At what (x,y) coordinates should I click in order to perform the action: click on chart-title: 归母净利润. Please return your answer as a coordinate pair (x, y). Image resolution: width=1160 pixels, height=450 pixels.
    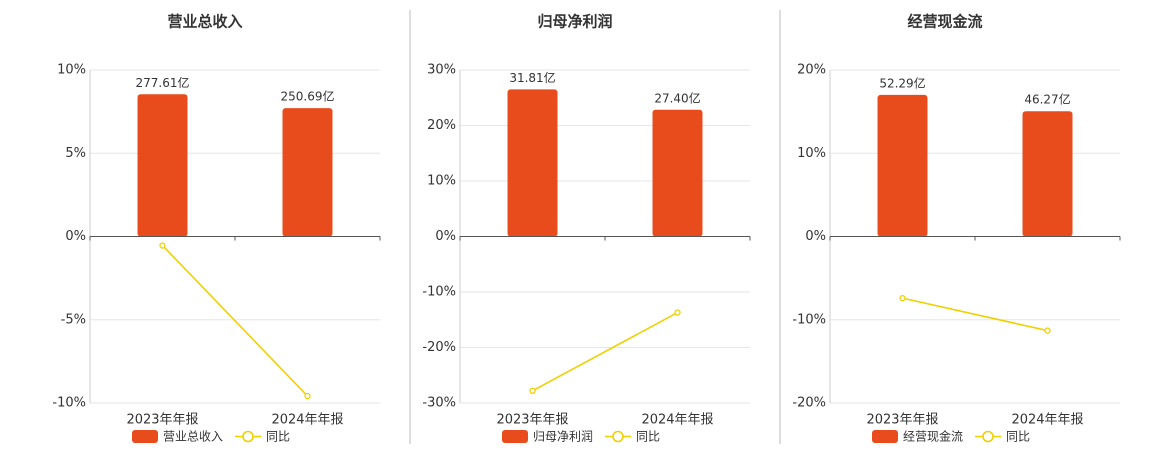
    Looking at the image, I should click on (574, 22).